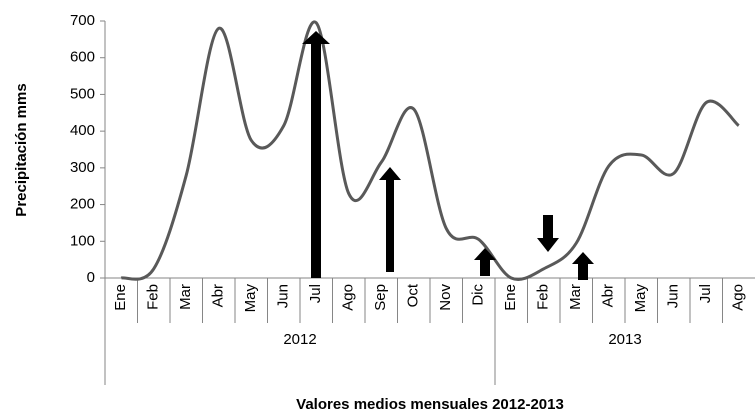 This screenshot has height=417, width=755. Describe the element at coordinates (91, 277) in the screenshot. I see `y-tick-label: 0` at that location.